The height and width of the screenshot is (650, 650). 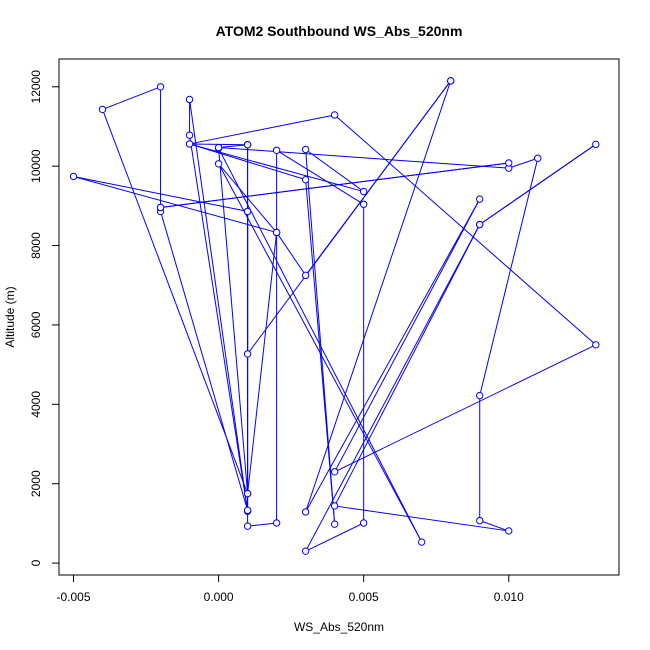 What do you see at coordinates (509, 597) in the screenshot?
I see `x-tick-label: 0.010` at bounding box center [509, 597].